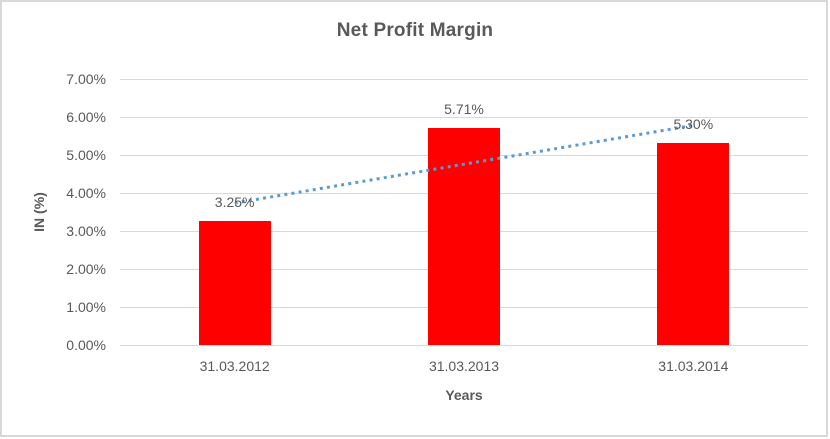 The image size is (830, 439). Describe the element at coordinates (464, 366) in the screenshot. I see `x-tick-label: 31.03.2013` at that location.